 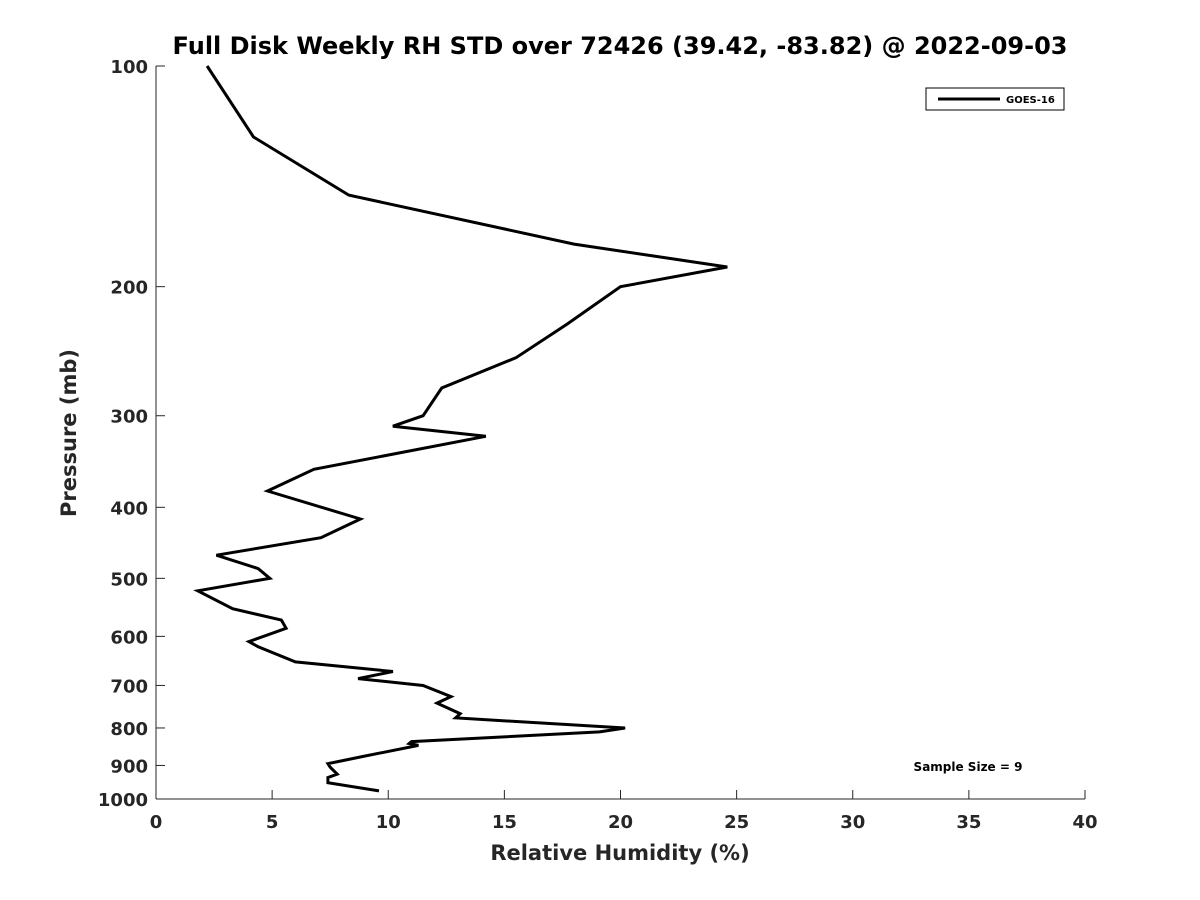 I want to click on x-tick-label: 40, so click(x=1084, y=822).